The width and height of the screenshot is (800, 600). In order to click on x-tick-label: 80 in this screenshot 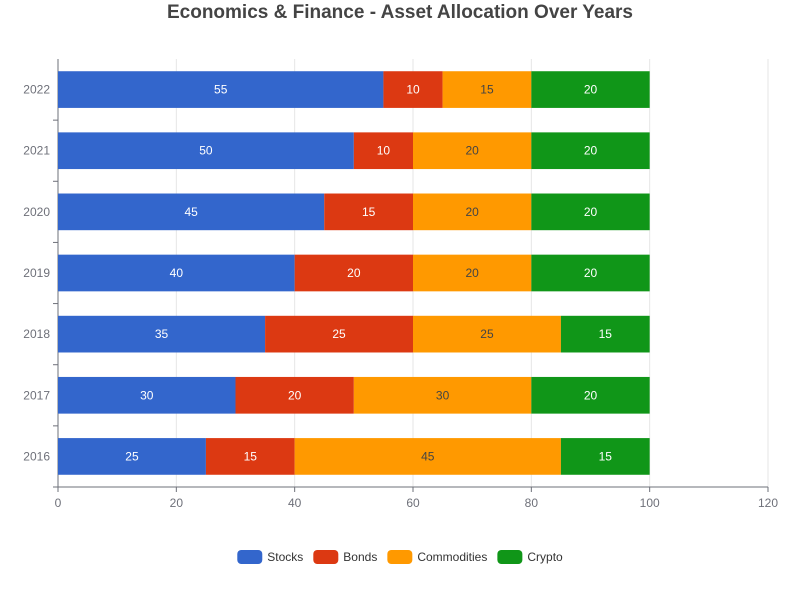, I will do `click(532, 503)`.